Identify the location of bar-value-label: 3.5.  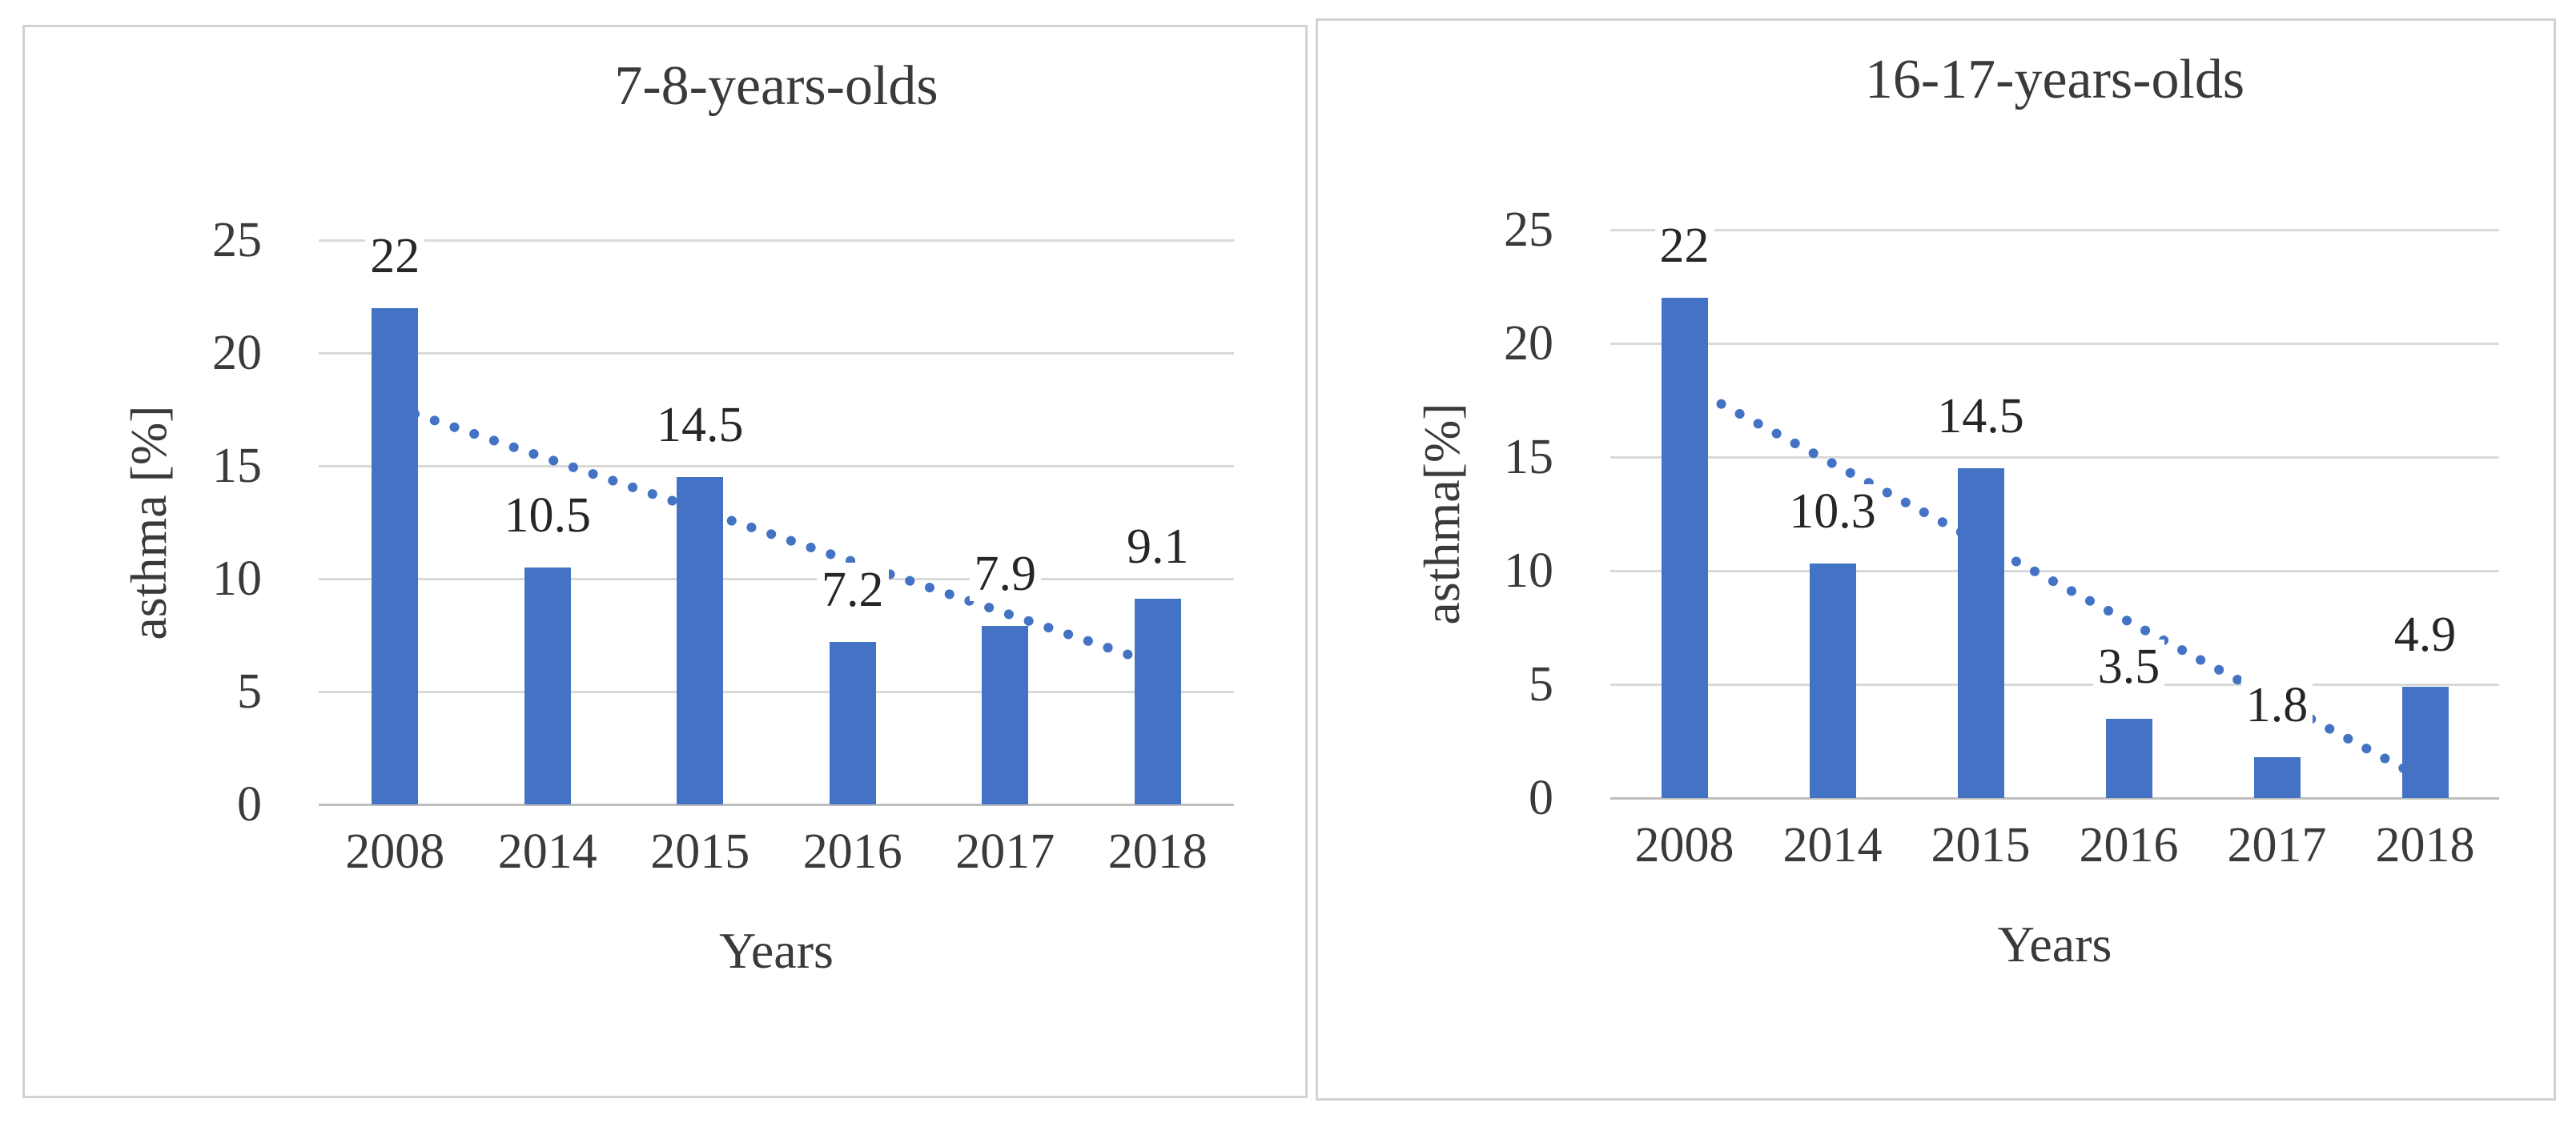
(2129, 666).